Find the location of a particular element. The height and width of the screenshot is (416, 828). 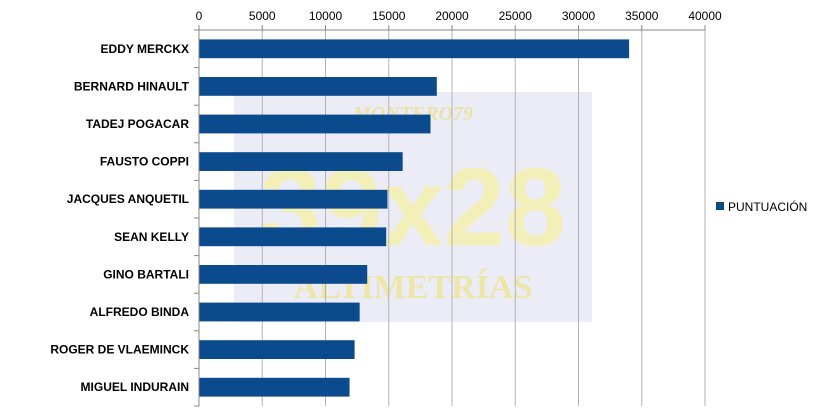

category-label: ROGER DE VLAEMINCK is located at coordinates (119, 350).